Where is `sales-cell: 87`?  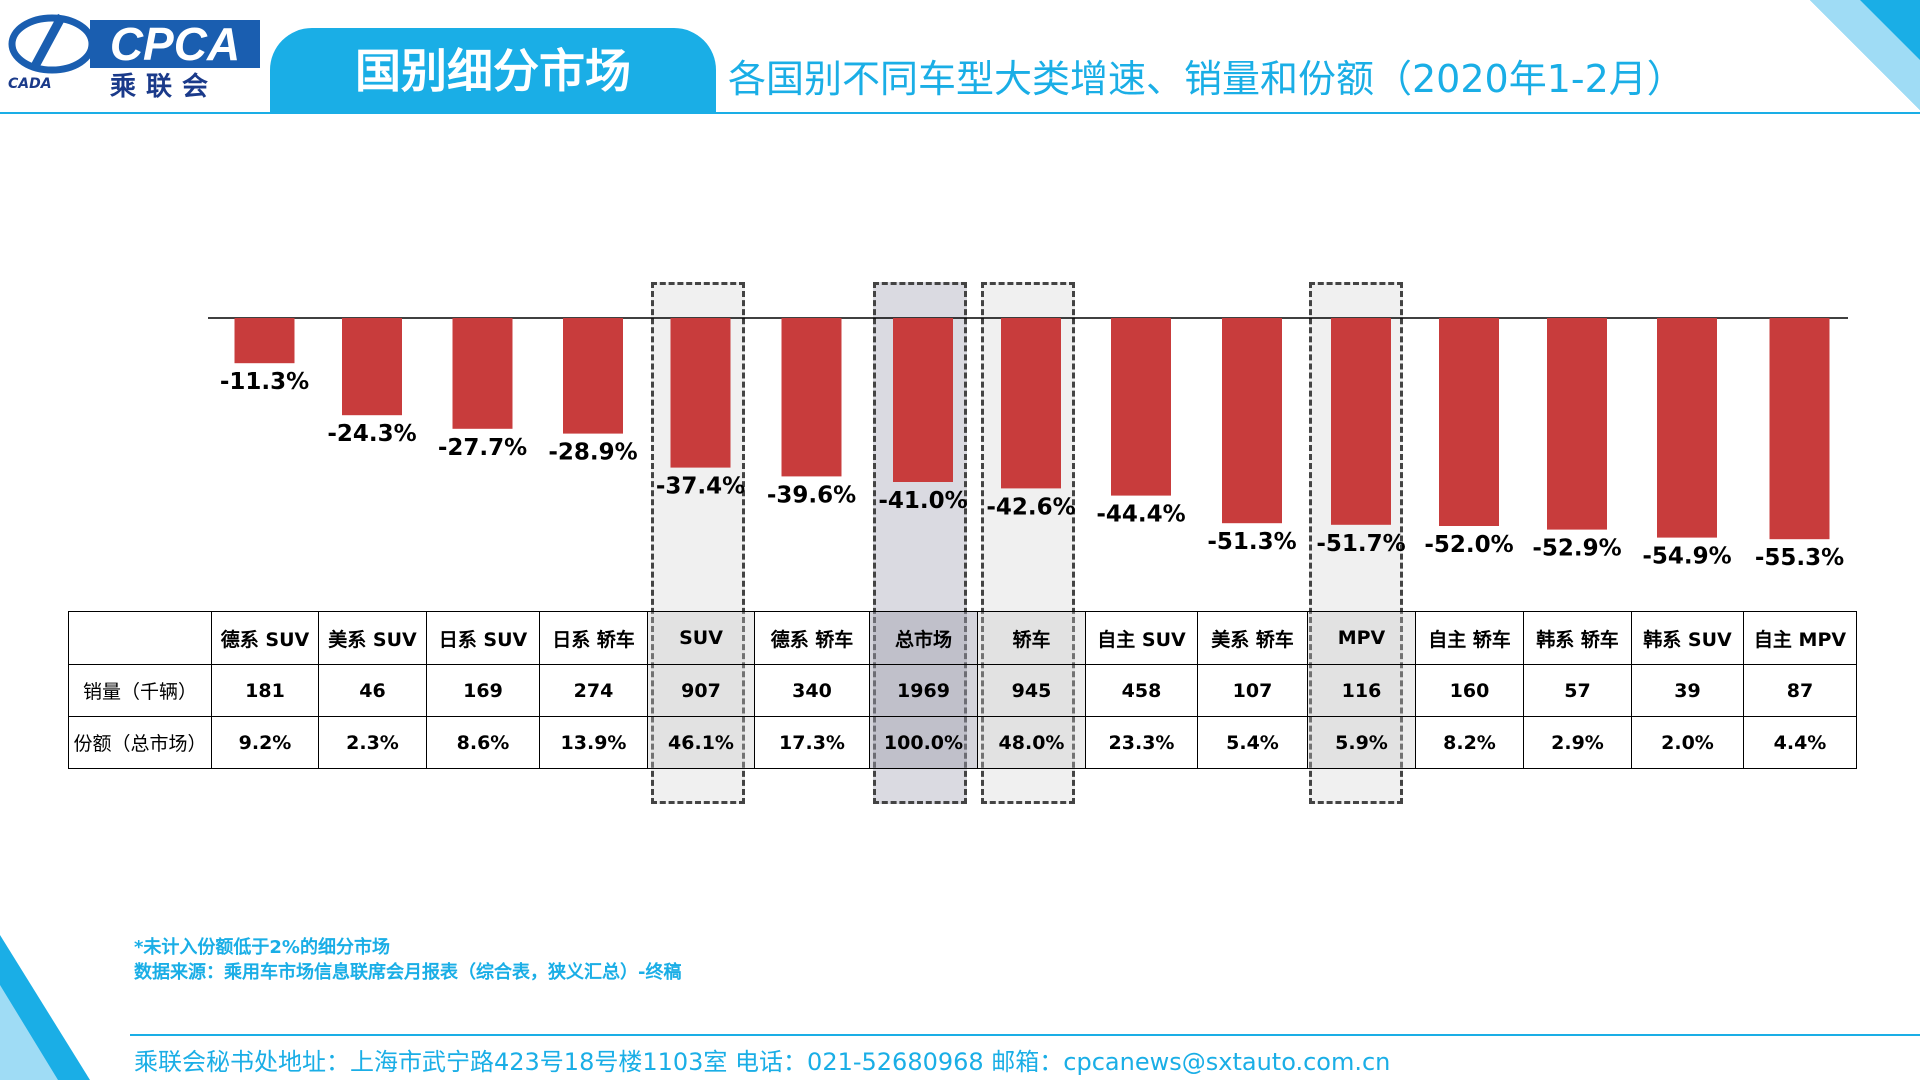 sales-cell: 87 is located at coordinates (1800, 690).